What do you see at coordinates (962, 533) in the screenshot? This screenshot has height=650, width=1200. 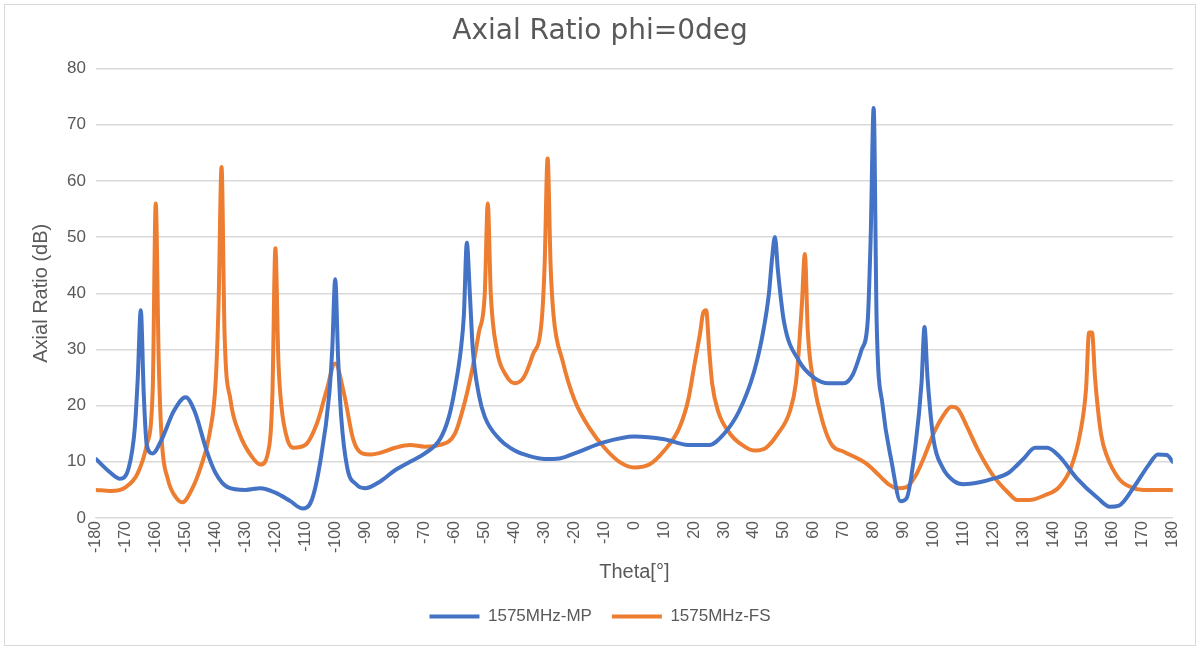 I see `x-tick-label: 110` at bounding box center [962, 533].